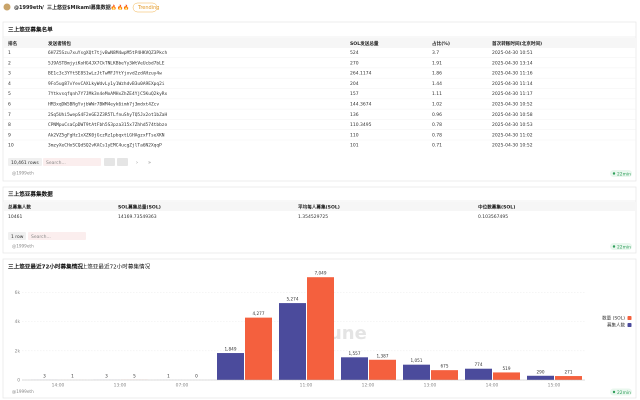 This screenshot has height=400, width=640. What do you see at coordinates (512, 53) in the screenshot?
I see `cell: 2025-04-30 10:51` at bounding box center [512, 53].